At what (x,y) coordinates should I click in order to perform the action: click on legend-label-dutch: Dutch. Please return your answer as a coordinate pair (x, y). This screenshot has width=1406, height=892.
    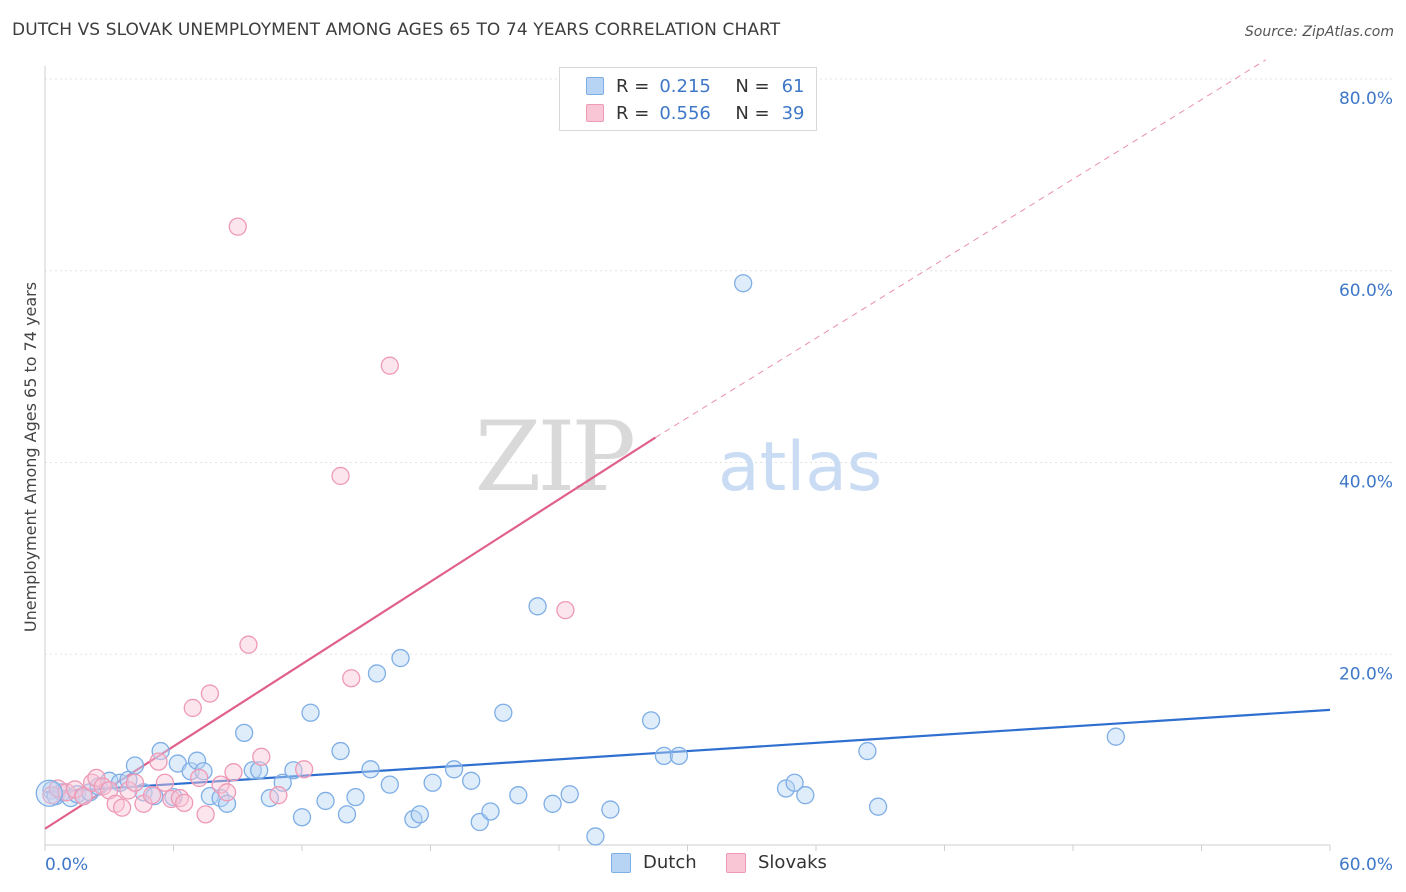
    Looking at the image, I should click on (670, 862).